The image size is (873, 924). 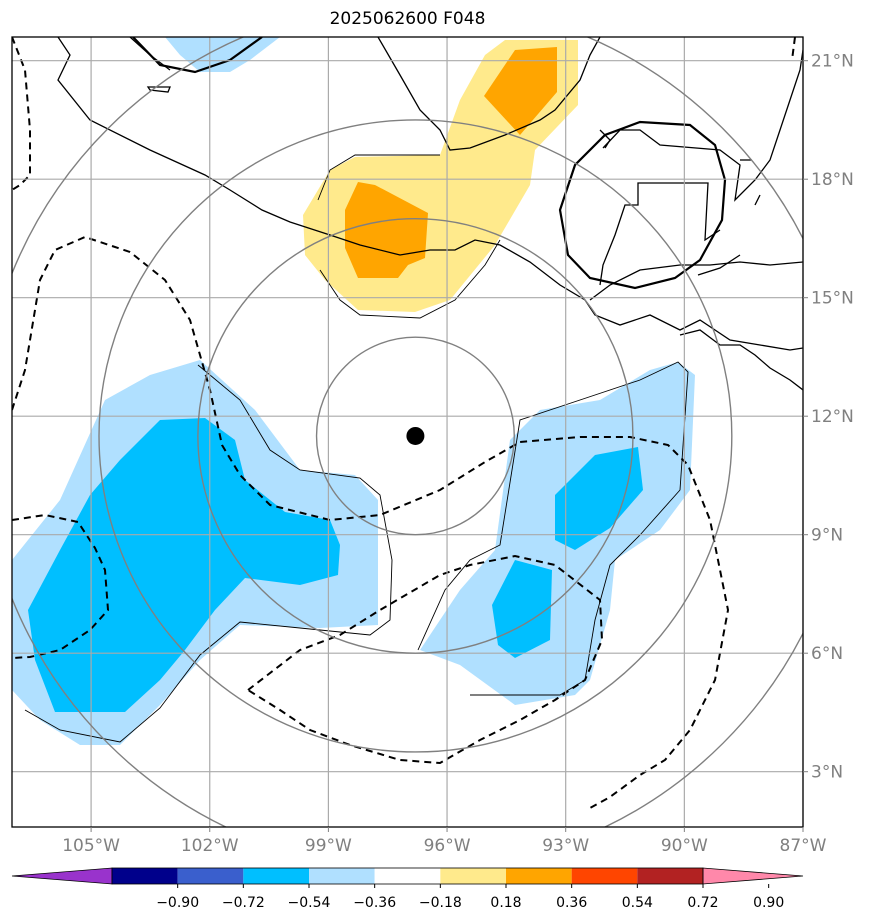 I want to click on colorbar-label: 0.72, so click(x=702, y=903).